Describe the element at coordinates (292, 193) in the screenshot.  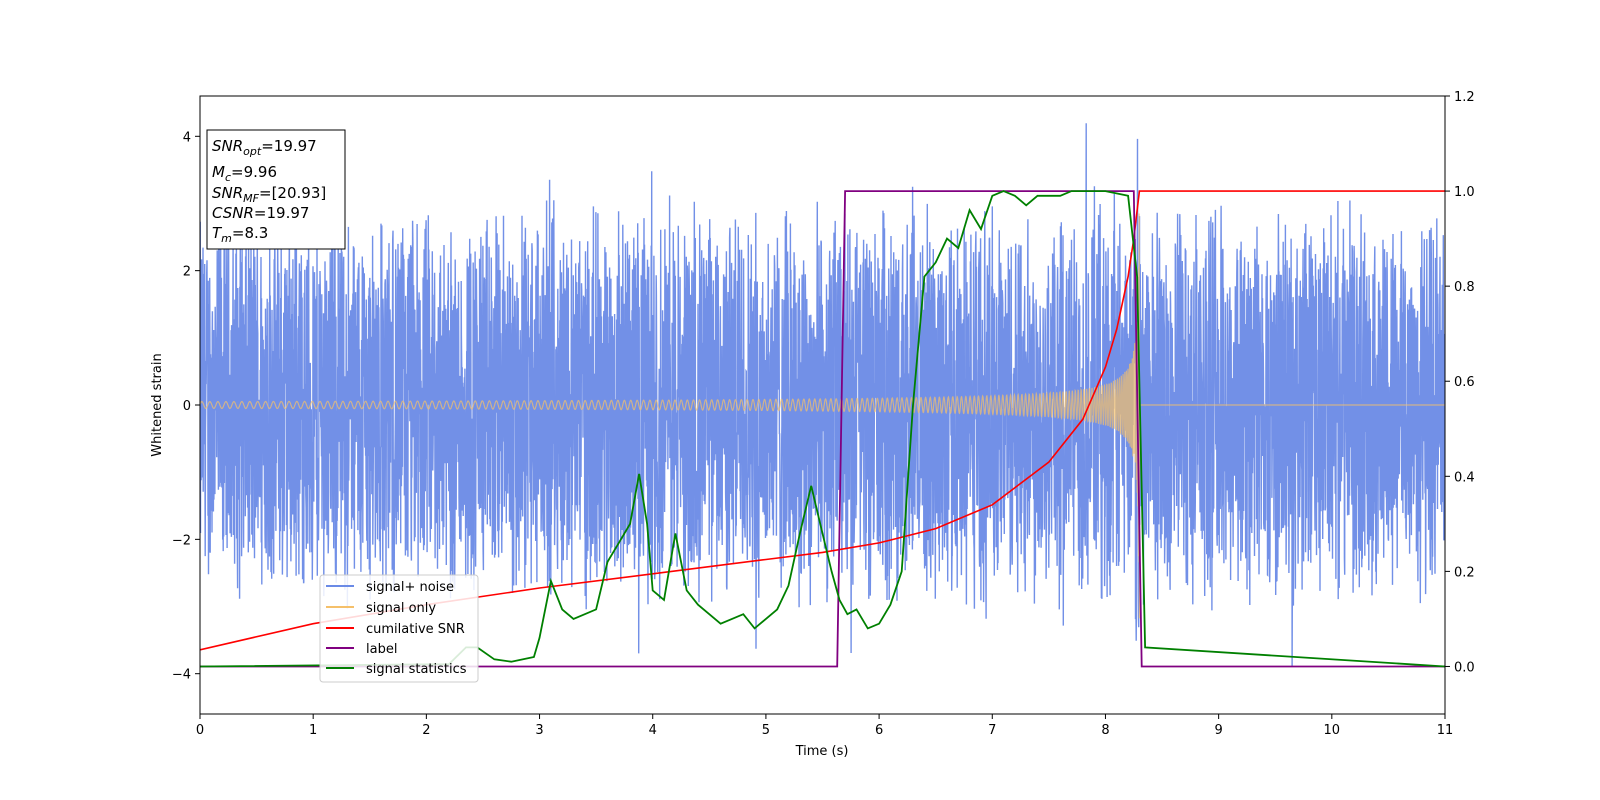
I see `snr-mf-value: =[20.93]` at that location.